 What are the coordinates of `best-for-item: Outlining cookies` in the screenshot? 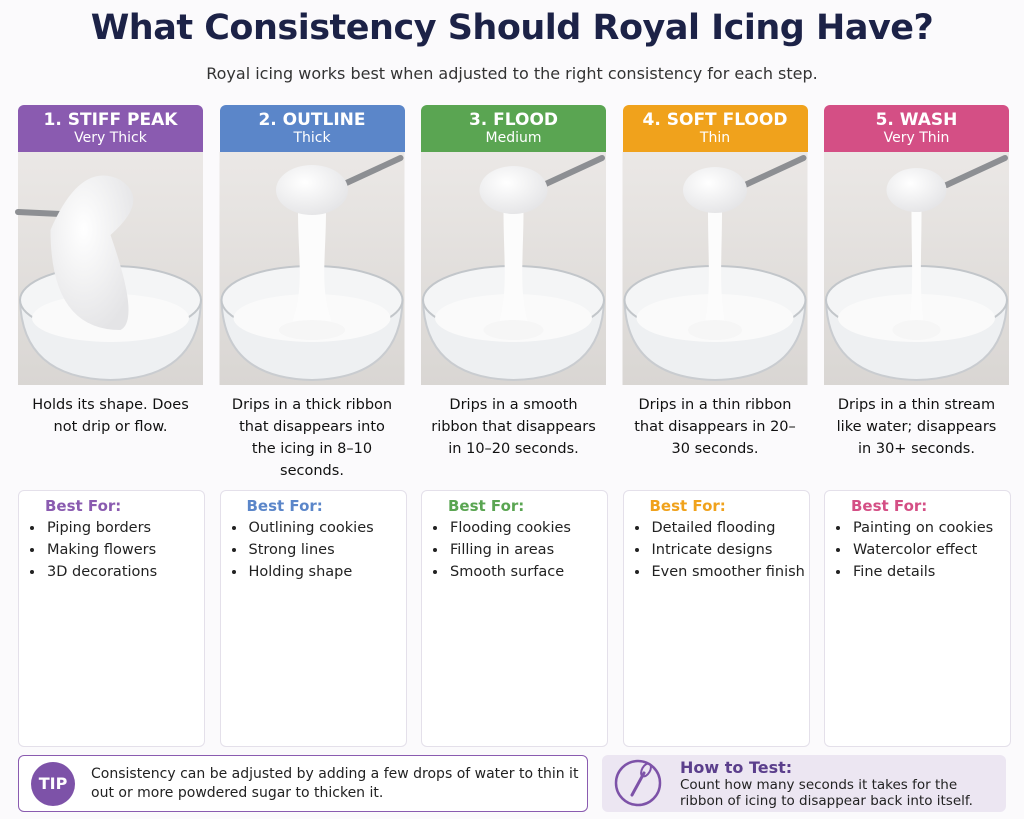 It's located at (326, 528).